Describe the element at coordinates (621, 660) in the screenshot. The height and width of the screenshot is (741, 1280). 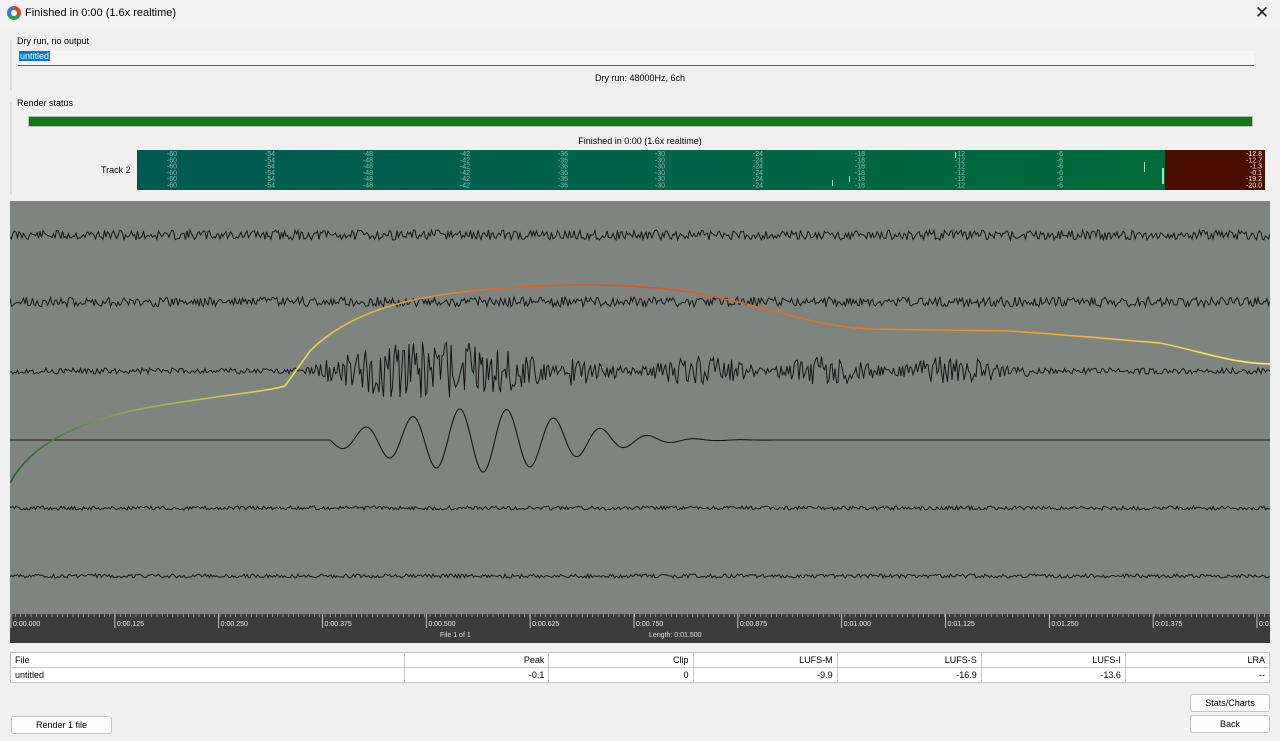
I see `header-clip: Clip` at that location.